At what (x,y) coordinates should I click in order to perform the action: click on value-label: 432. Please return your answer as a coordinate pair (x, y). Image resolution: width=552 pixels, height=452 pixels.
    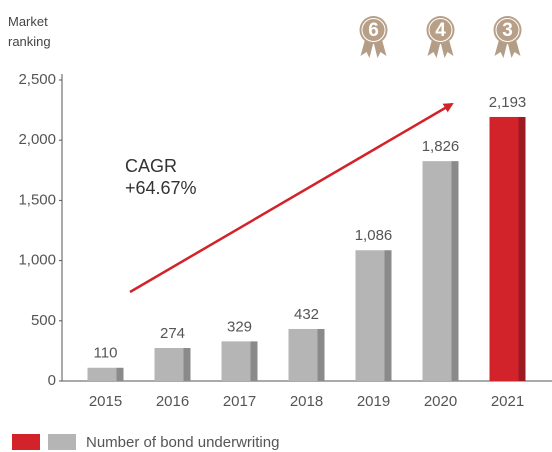
    Looking at the image, I should click on (306, 314).